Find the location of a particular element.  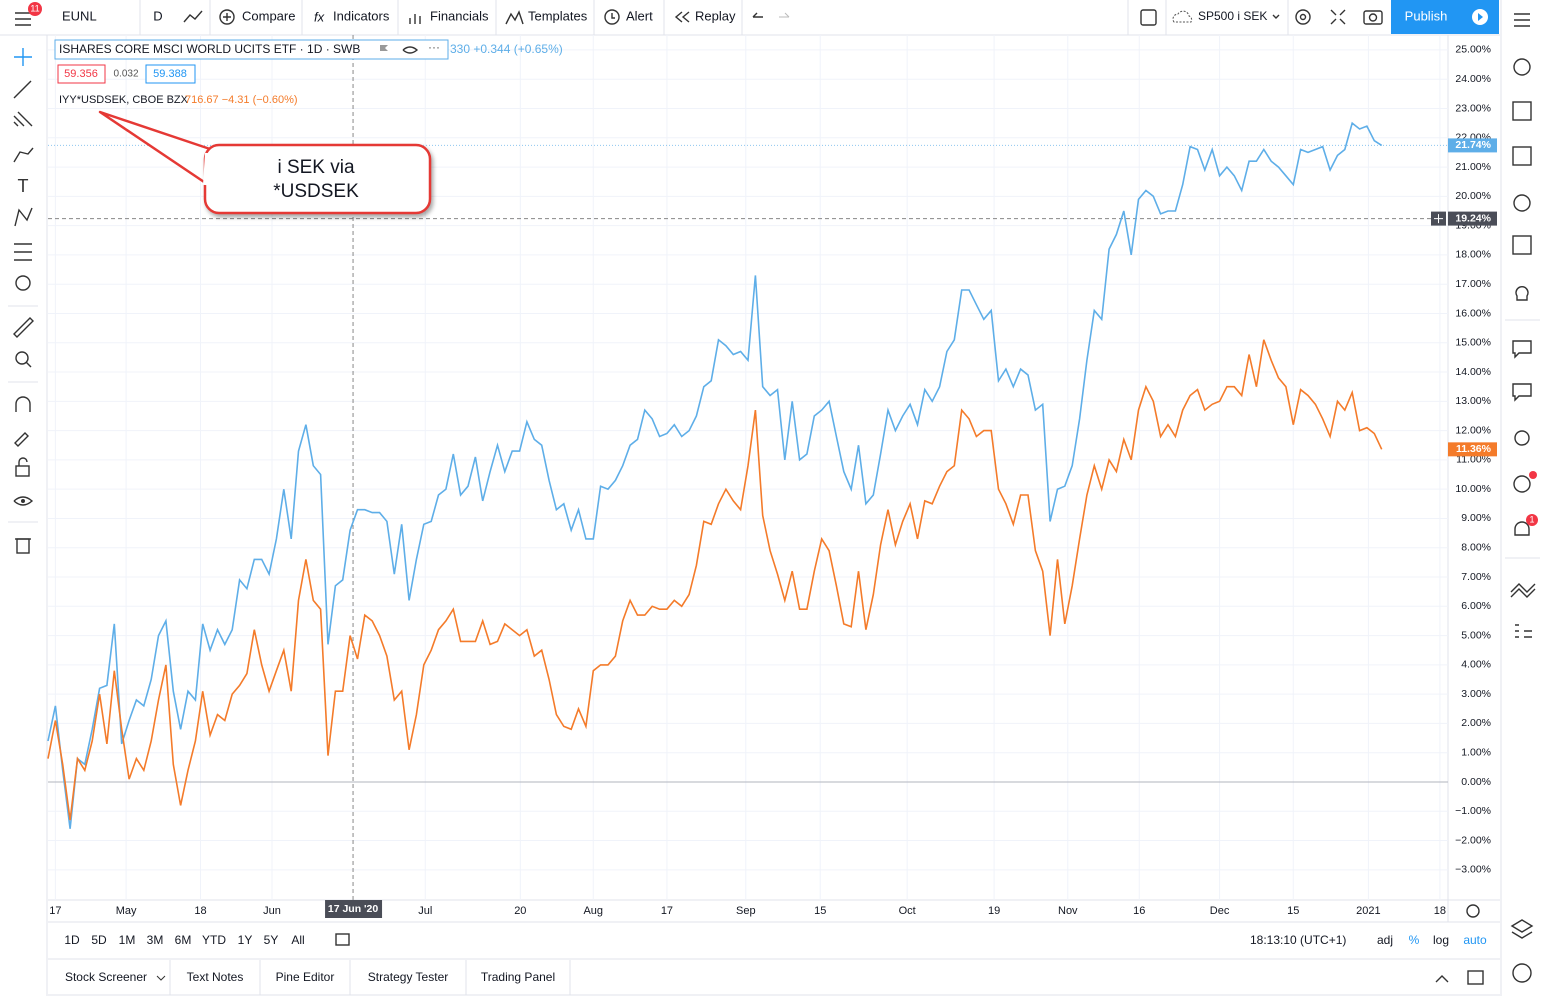

scale-option: % is located at coordinates (1414, 940).